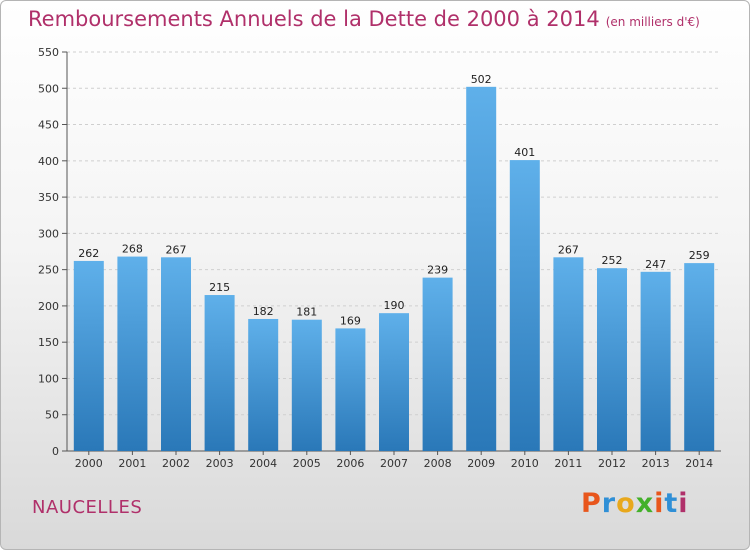 This screenshot has height=550, width=750. I want to click on data-label: 502, so click(481, 79).